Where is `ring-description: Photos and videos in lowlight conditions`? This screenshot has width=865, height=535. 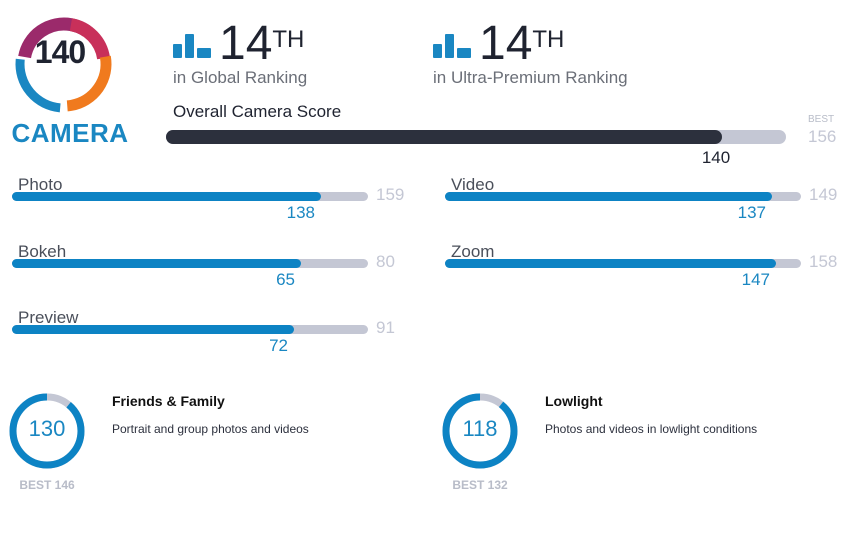 ring-description: Photos and videos in lowlight conditions is located at coordinates (651, 429).